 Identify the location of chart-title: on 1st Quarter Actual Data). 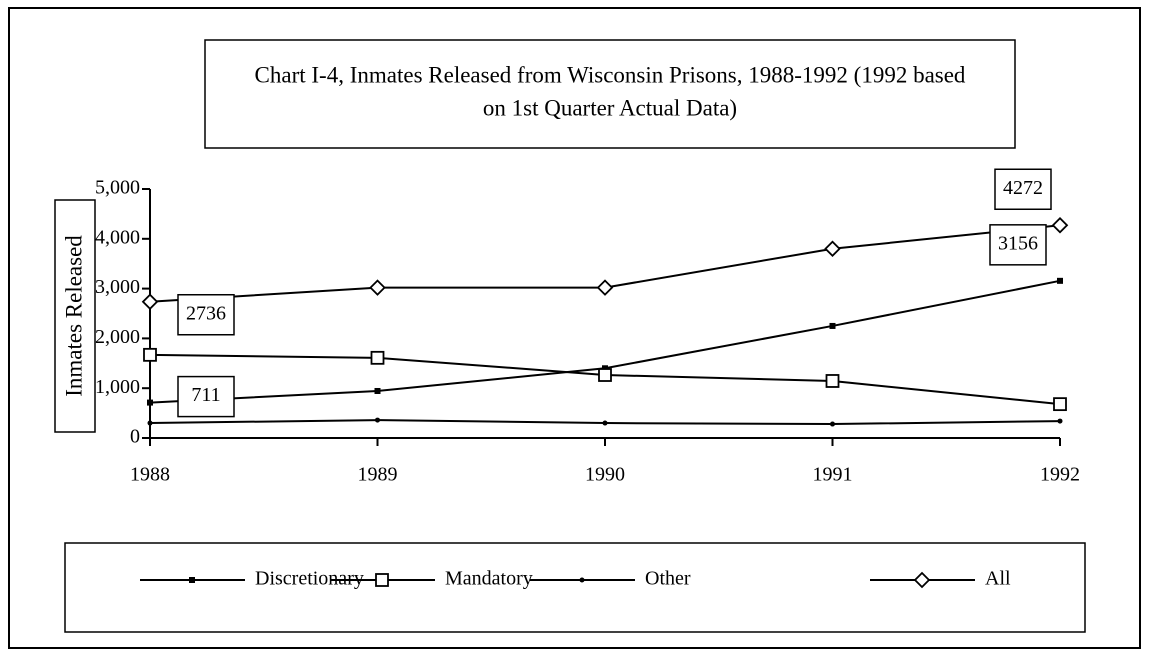
(610, 107).